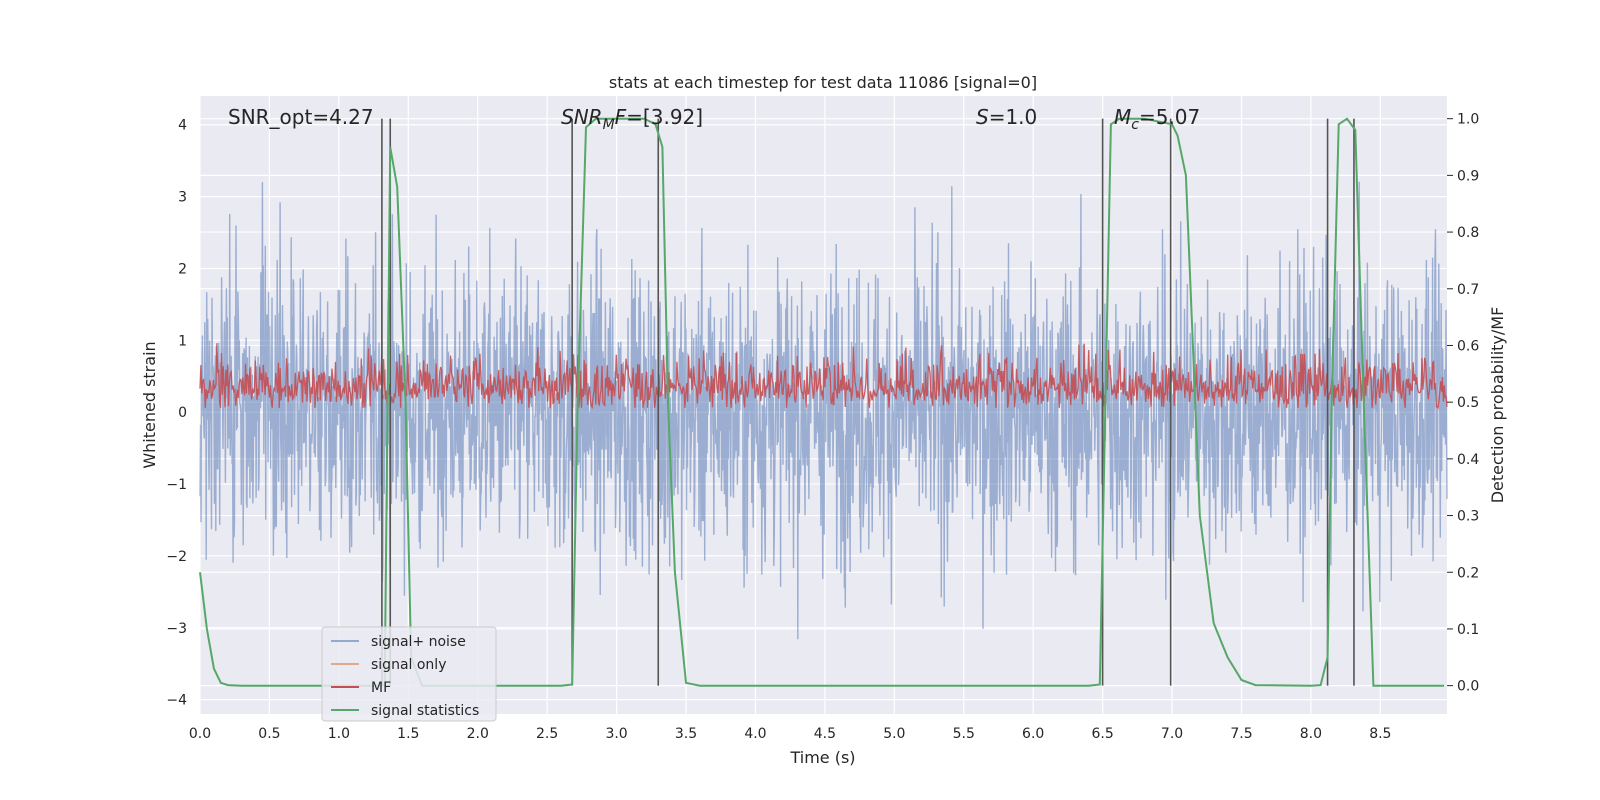 The height and width of the screenshot is (800, 1600). I want to click on x-tick-label: 5.5, so click(964, 734).